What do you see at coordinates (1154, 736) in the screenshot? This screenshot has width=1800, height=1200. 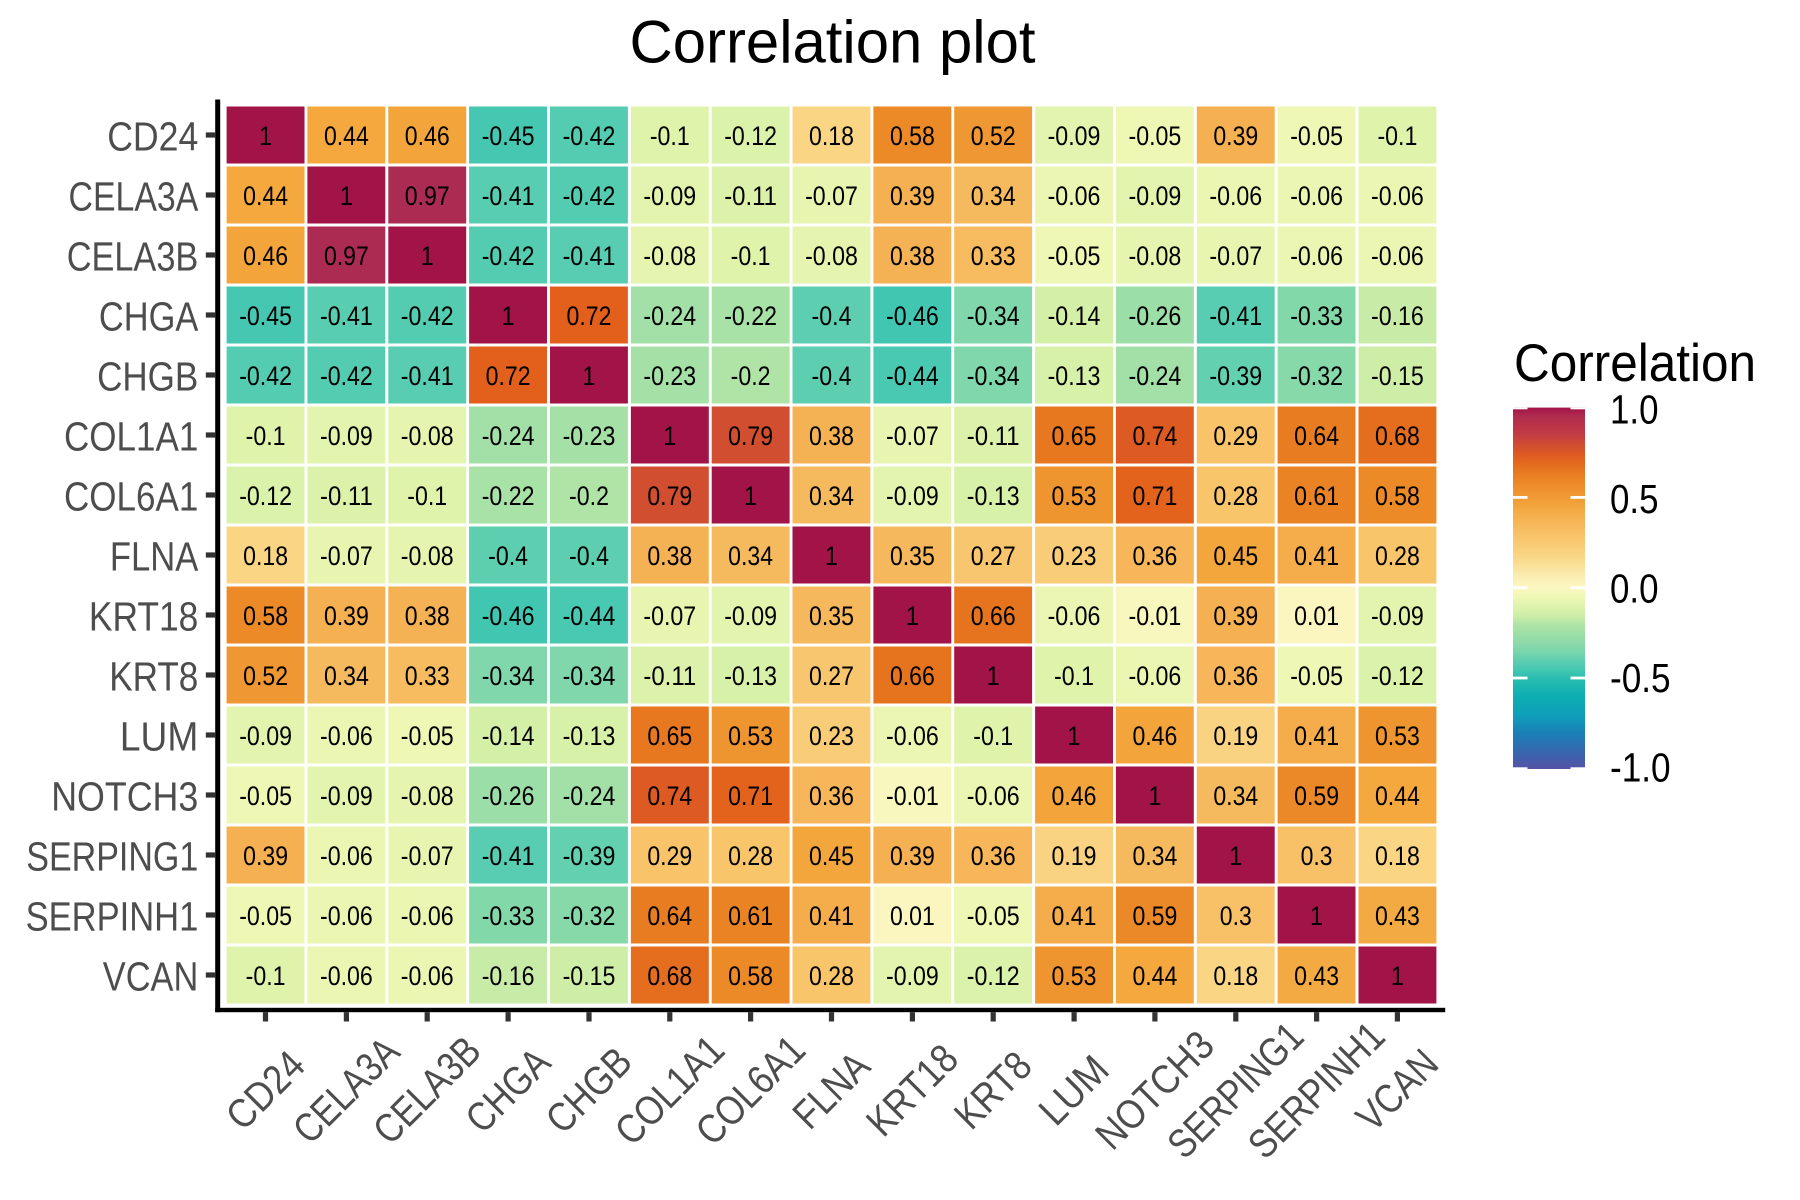 I see `svg-text: 0.46` at bounding box center [1154, 736].